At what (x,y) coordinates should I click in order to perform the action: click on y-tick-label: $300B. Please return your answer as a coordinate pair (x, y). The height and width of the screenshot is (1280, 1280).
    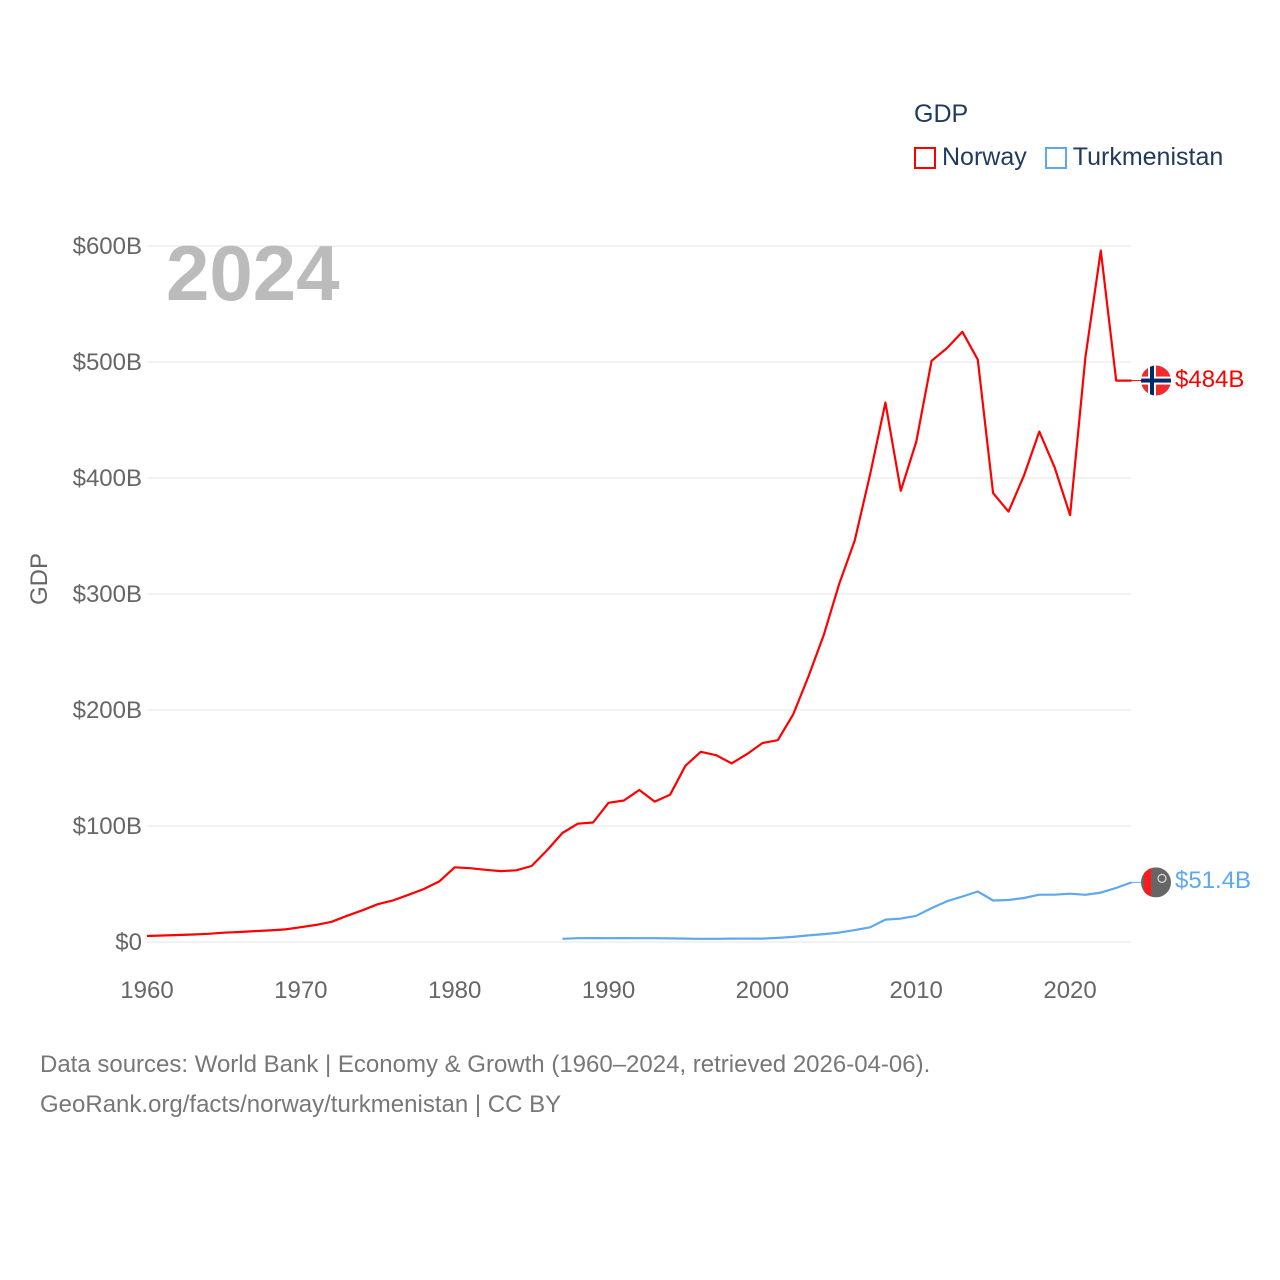
    Looking at the image, I should click on (107, 594).